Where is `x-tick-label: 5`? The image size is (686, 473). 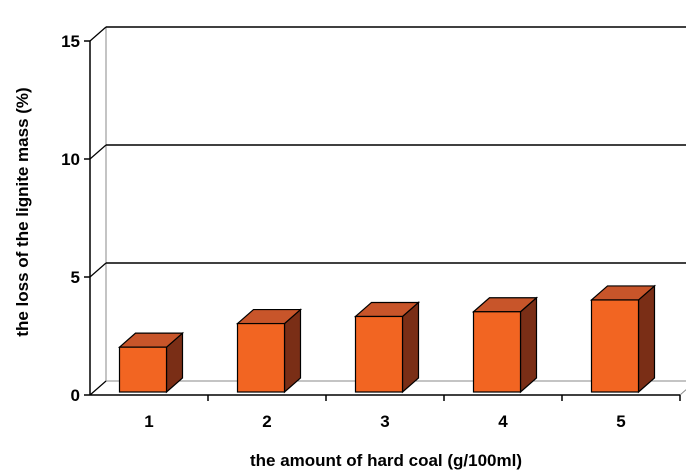
x-tick-label: 5 is located at coordinates (620, 421).